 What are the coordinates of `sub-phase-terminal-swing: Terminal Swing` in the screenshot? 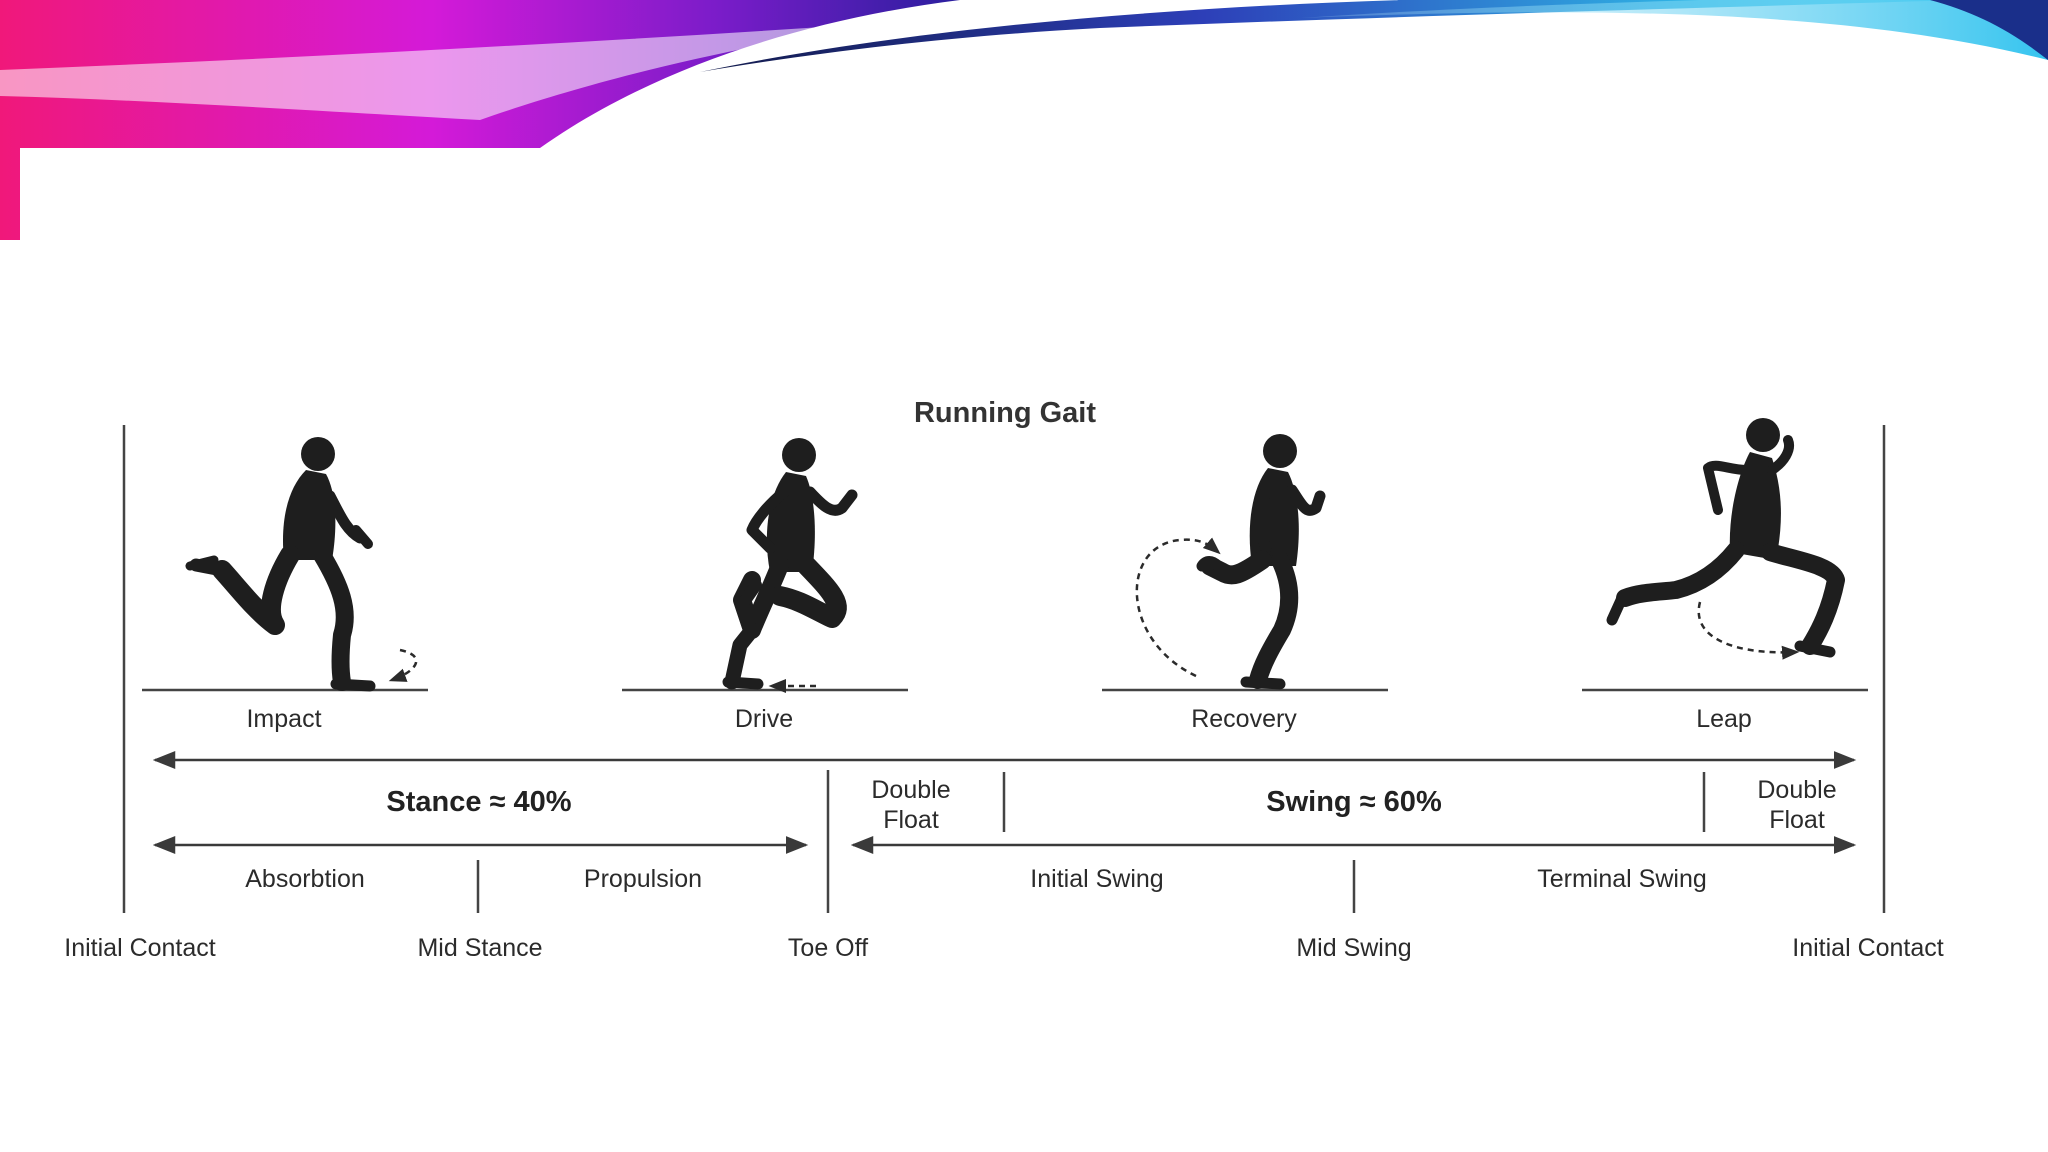 It's located at (1622, 879).